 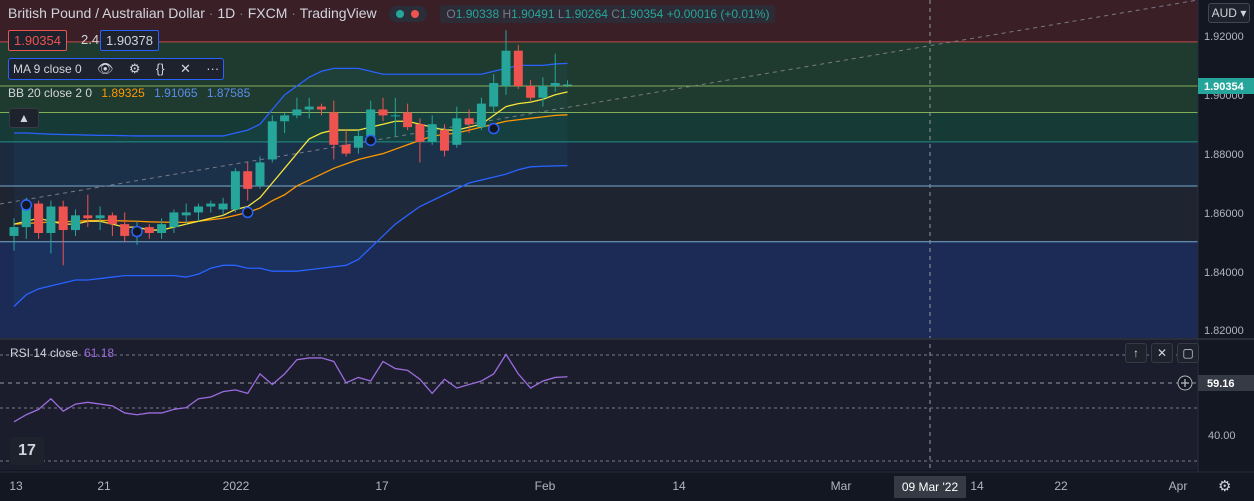 I want to click on current-price-bg, so click(x=1226, y=86).